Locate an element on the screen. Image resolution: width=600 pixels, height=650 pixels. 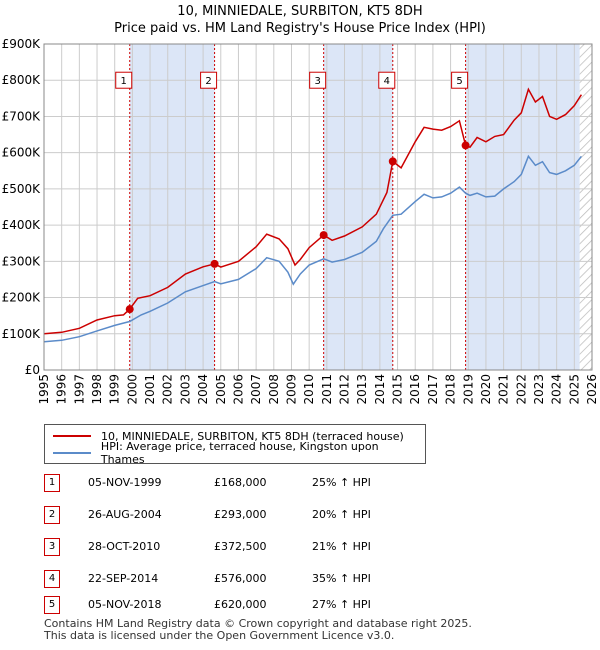
x-tick-label: 2023 is located at coordinates (539, 389).